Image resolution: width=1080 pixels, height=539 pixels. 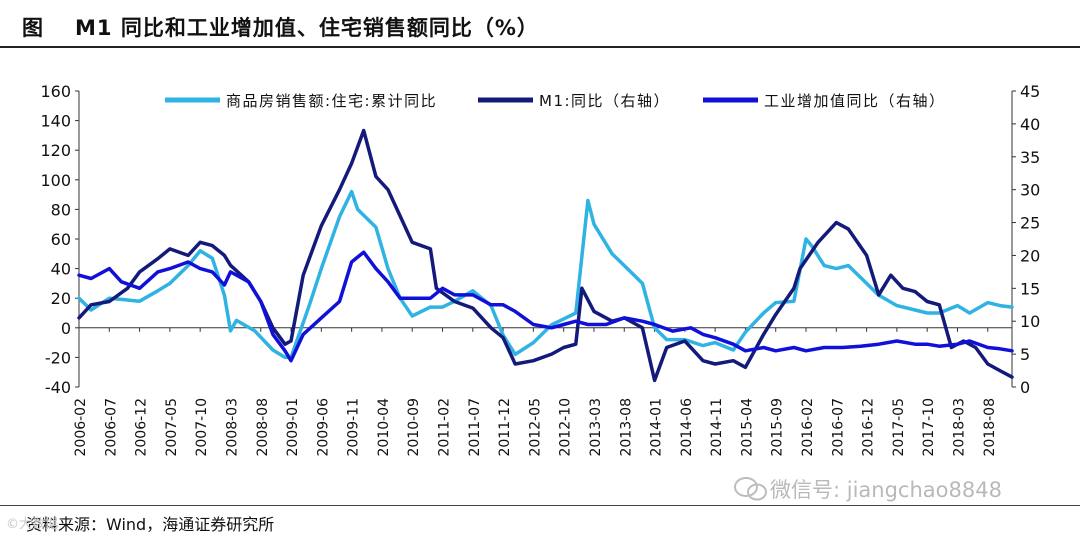 What do you see at coordinates (626, 427) in the screenshot?
I see `x-tick-label: 2013-08` at bounding box center [626, 427].